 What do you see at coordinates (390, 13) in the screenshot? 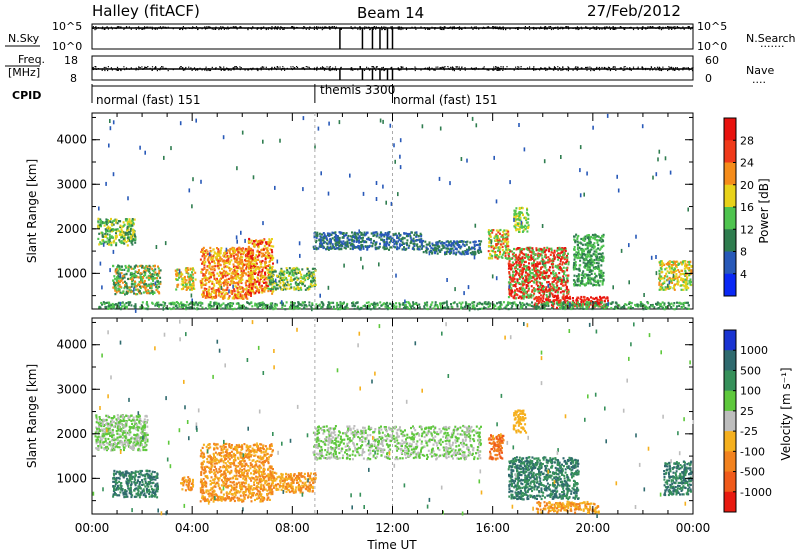
I see `beam-title: Beam 14` at bounding box center [390, 13].